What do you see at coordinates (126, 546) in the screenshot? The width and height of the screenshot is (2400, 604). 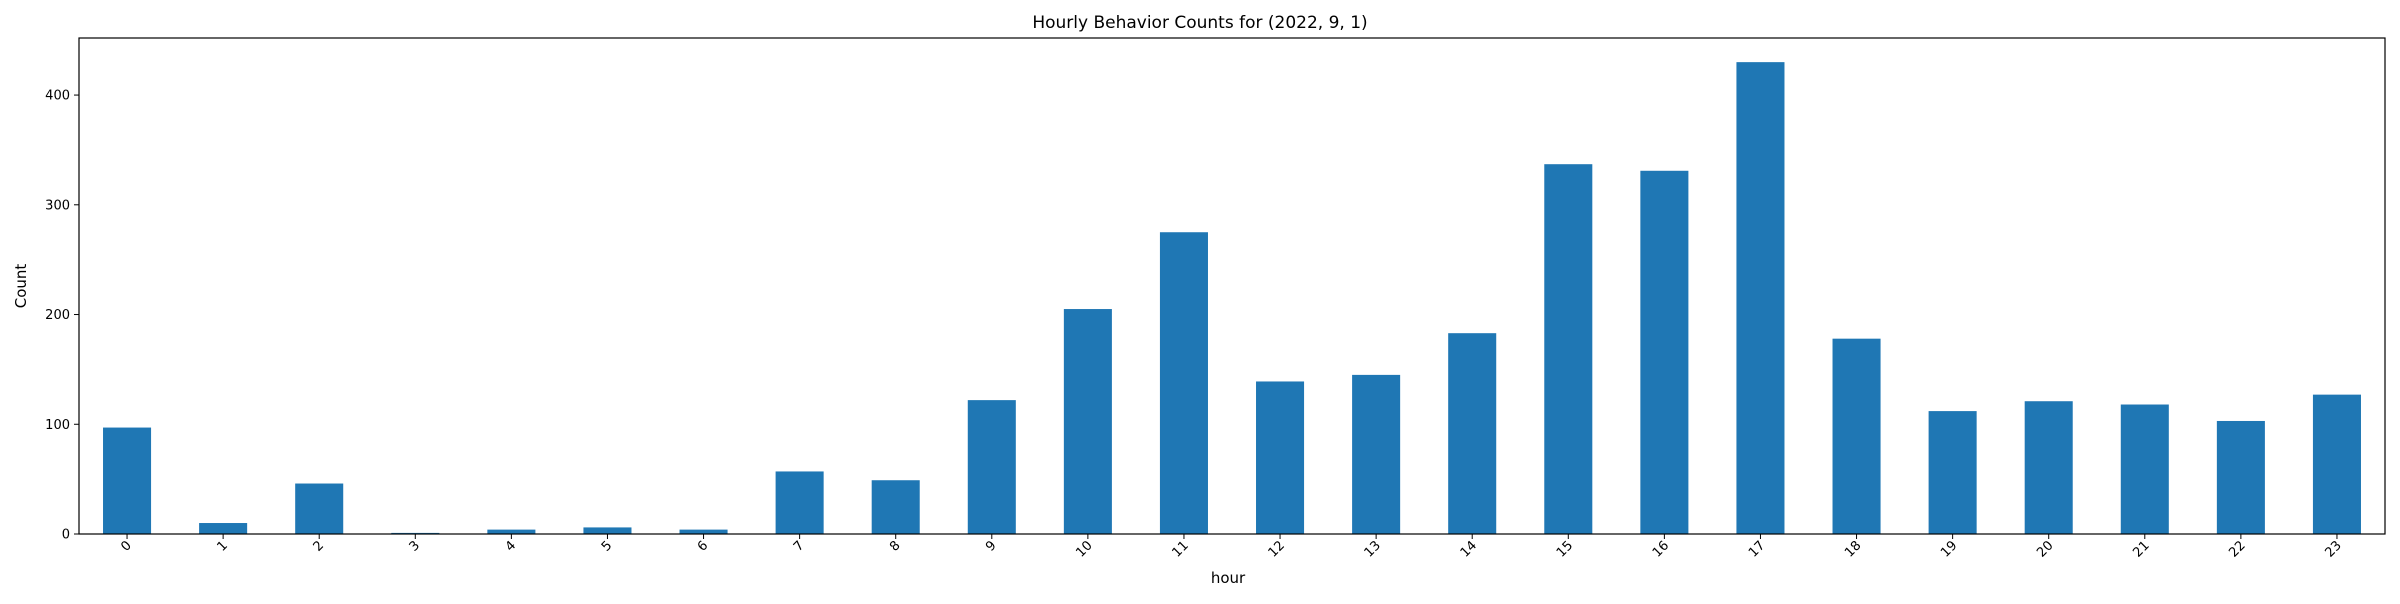 I see `x-tick-label: 0` at bounding box center [126, 546].